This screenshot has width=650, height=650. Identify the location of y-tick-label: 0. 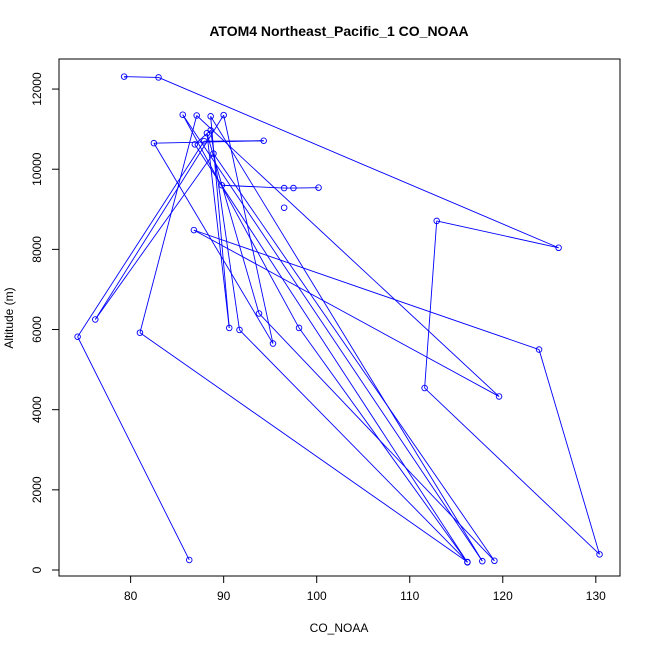
(37, 569).